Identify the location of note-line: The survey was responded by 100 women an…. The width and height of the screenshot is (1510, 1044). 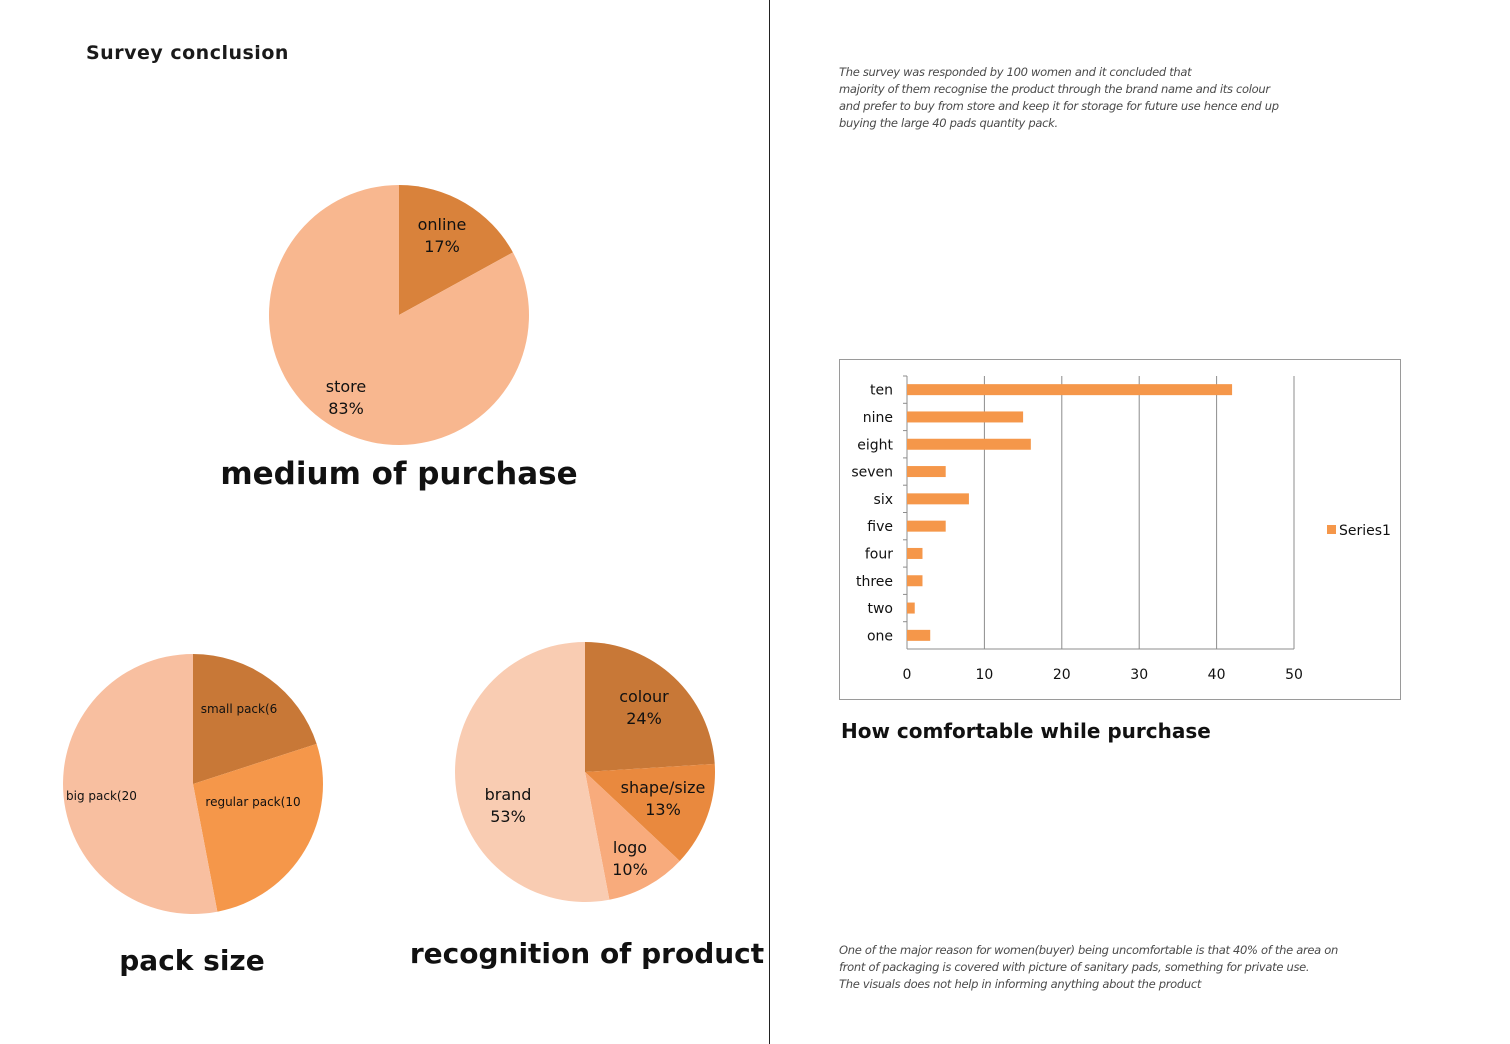
(1015, 72).